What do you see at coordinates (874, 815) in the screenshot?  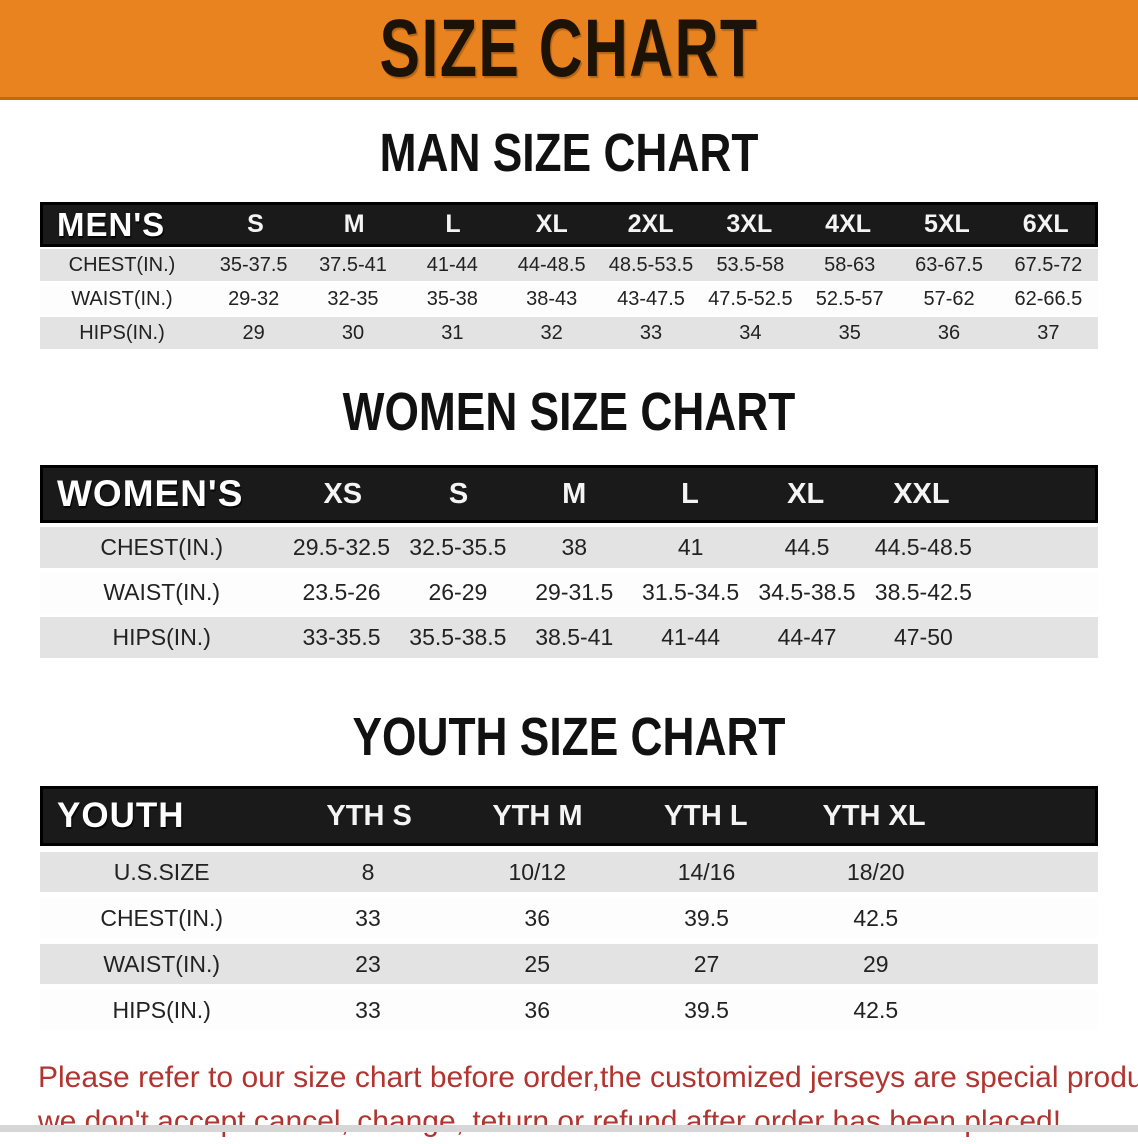 I see `column-header: YTH XL` at bounding box center [874, 815].